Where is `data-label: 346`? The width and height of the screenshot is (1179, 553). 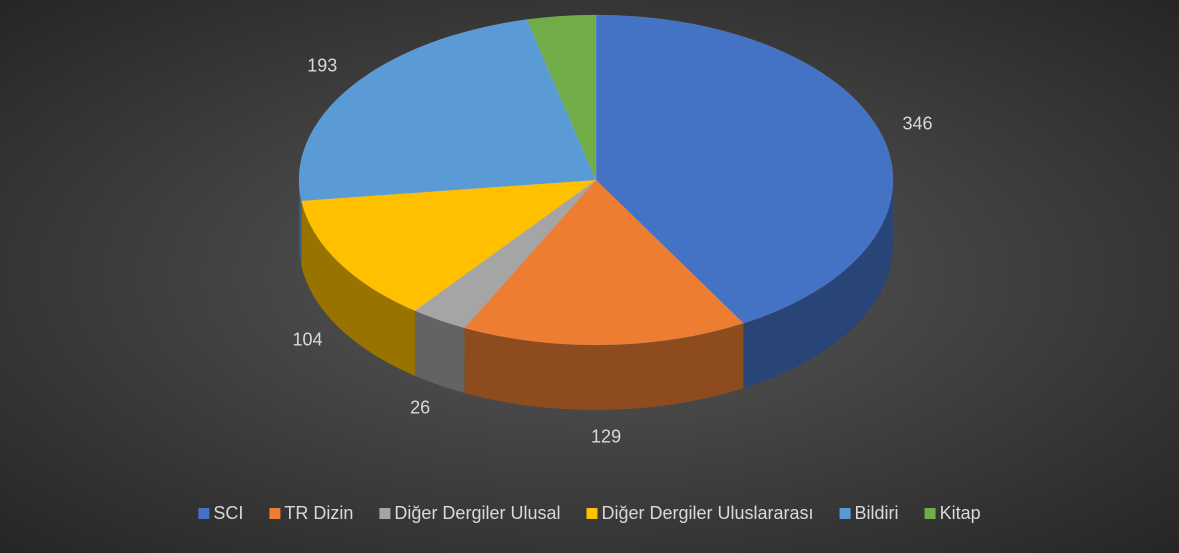
data-label: 346 is located at coordinates (917, 123).